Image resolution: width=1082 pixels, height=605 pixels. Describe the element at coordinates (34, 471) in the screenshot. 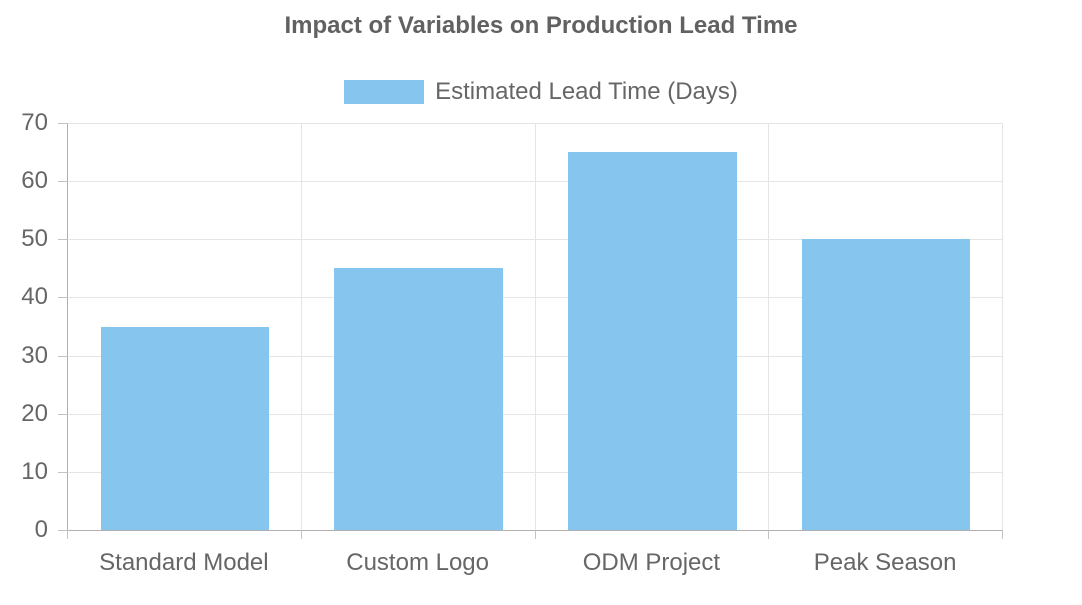

I see `y-tick-label: 10` at that location.